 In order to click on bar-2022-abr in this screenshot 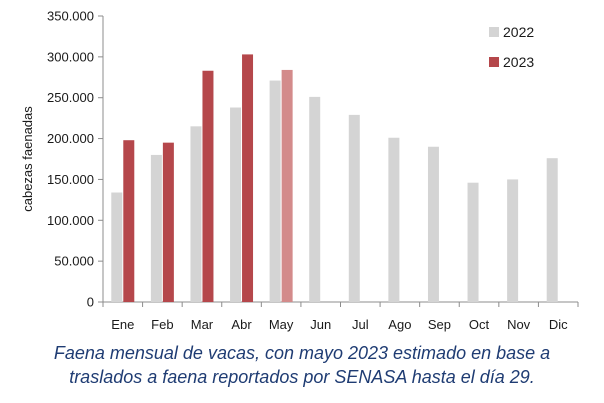, I will do `click(236, 205)`.